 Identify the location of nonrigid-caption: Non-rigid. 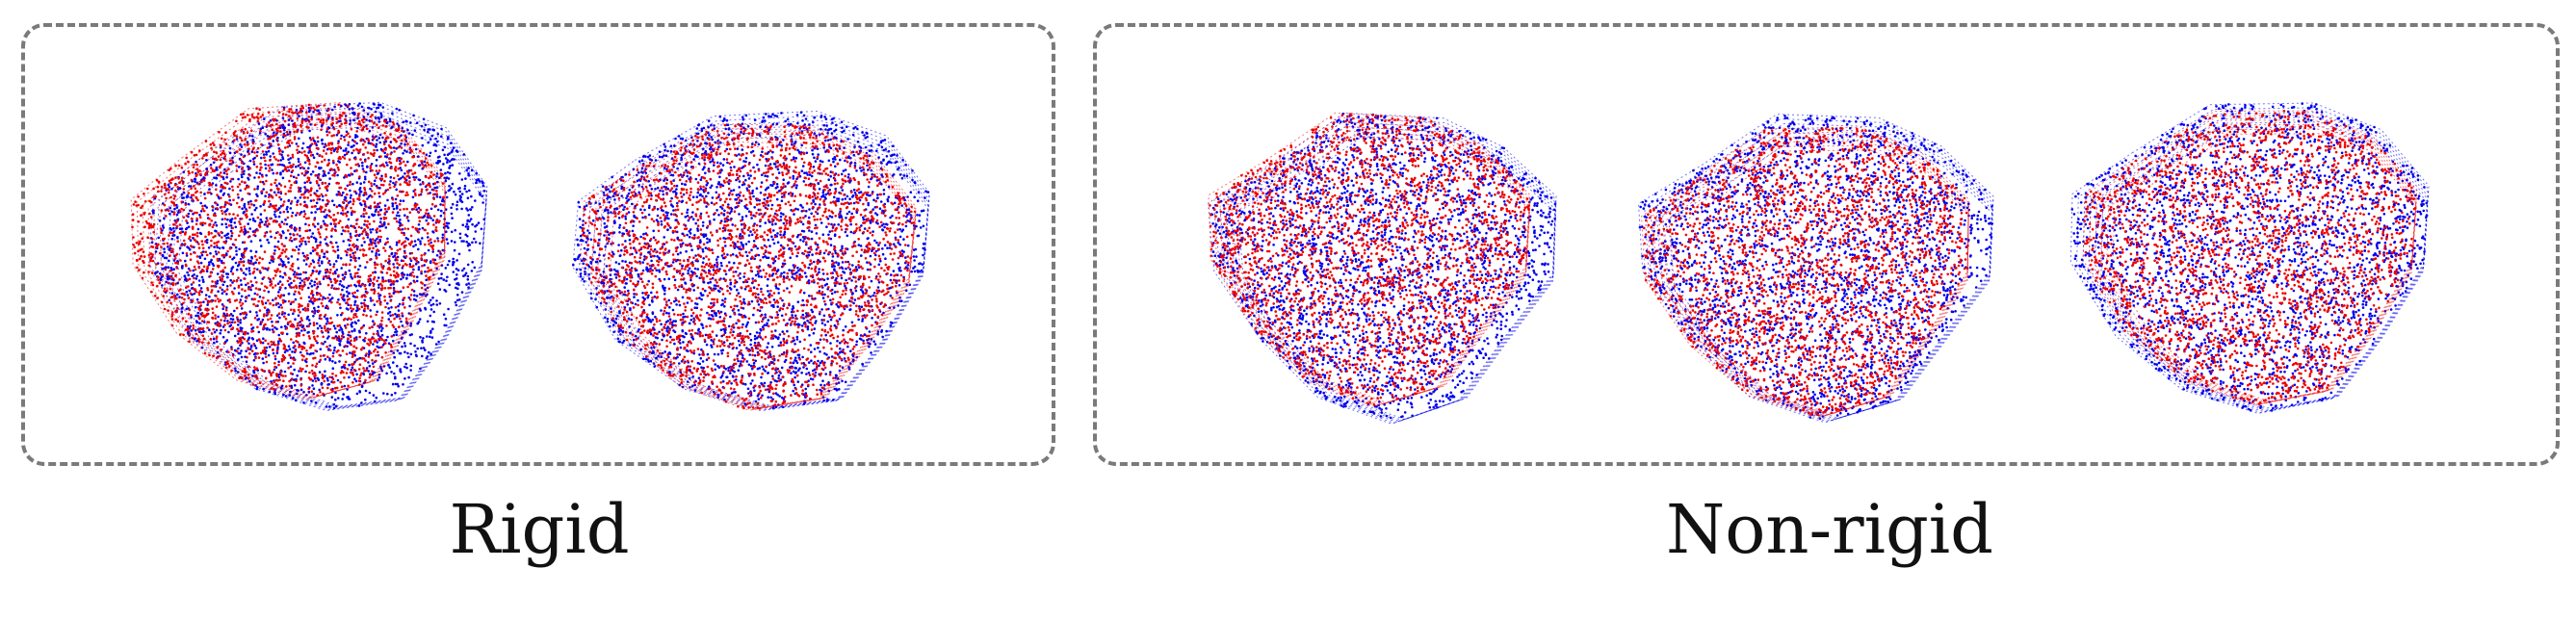
(1829, 529).